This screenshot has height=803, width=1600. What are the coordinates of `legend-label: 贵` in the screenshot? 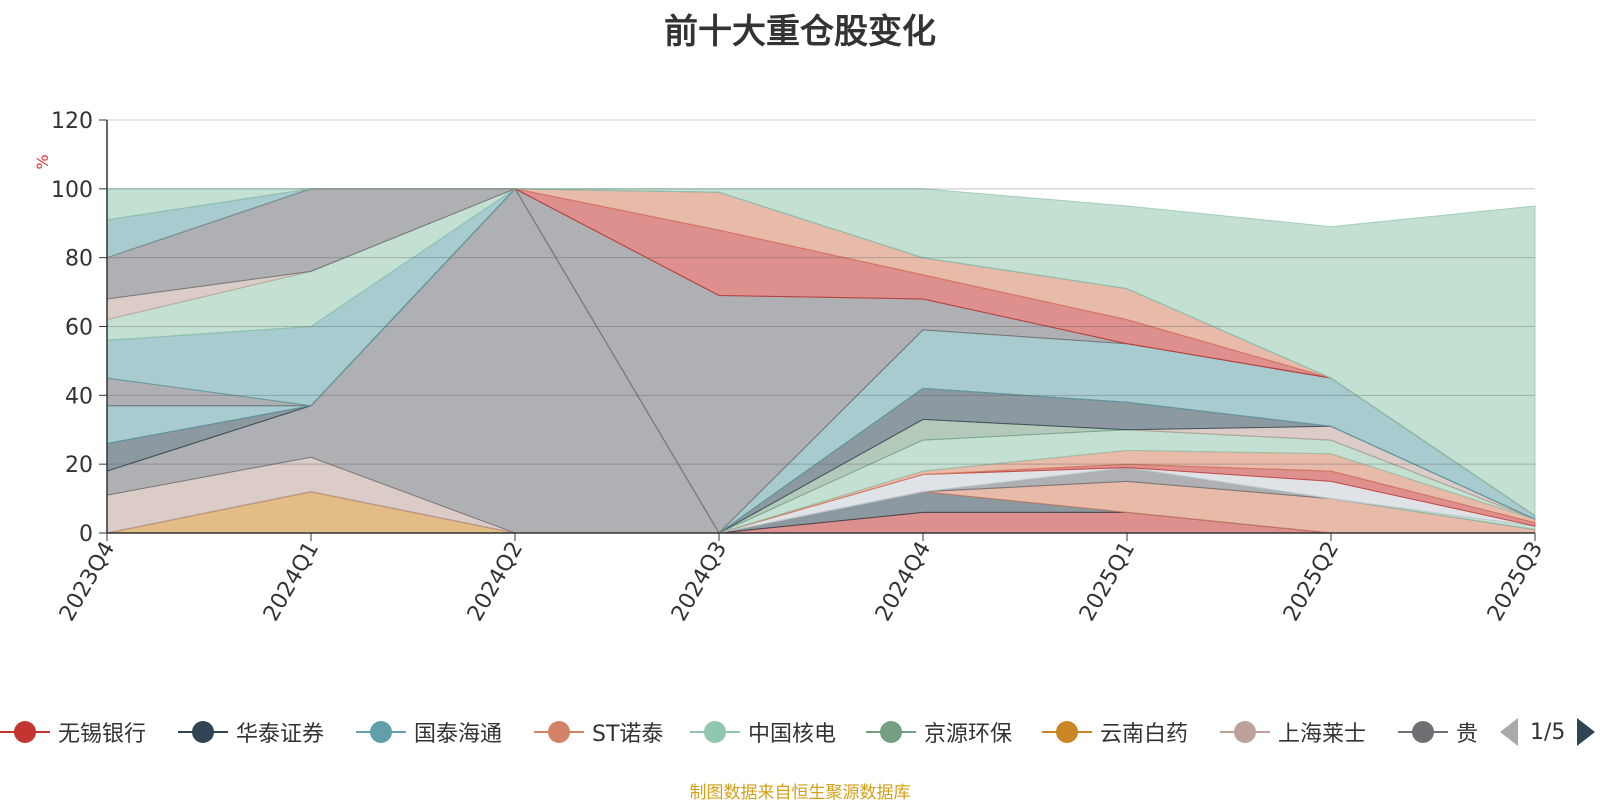 It's located at (1467, 734).